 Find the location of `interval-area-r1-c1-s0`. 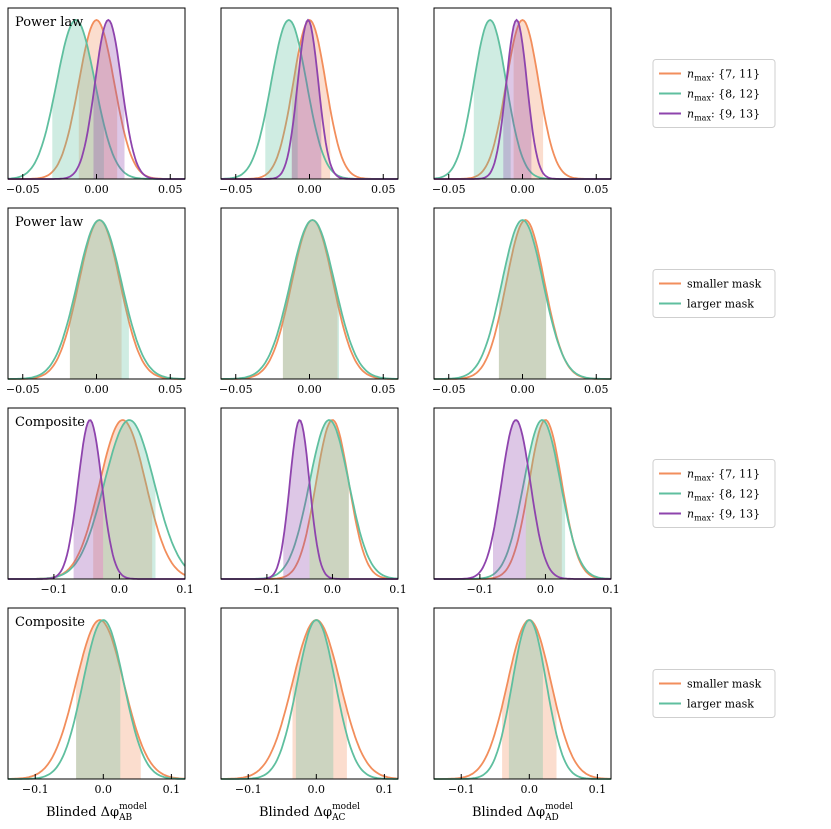

interval-area-r1-c1-s0 is located at coordinates (310, 299).